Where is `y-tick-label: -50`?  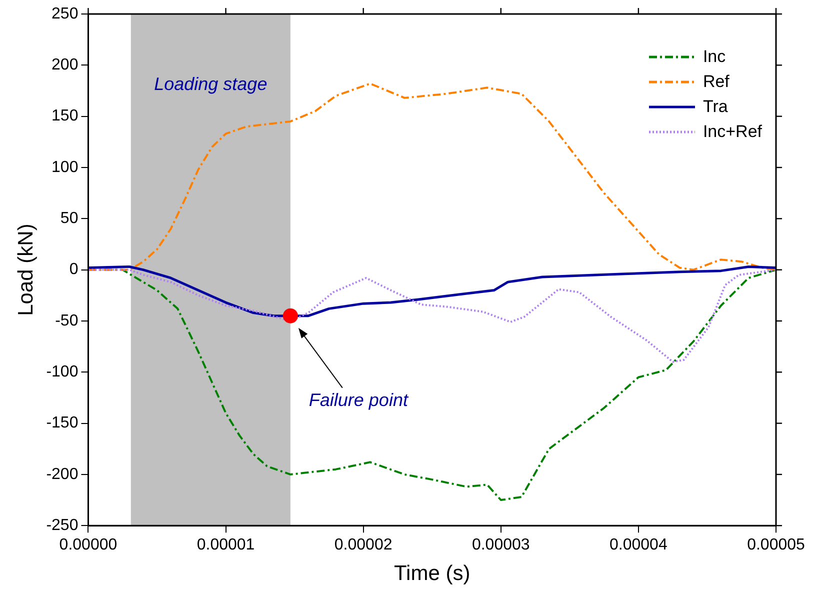 y-tick-label: -50 is located at coordinates (66, 321).